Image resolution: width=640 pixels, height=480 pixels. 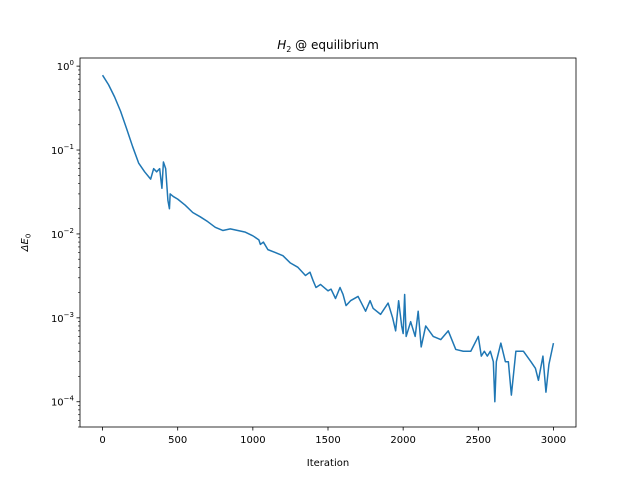 I want to click on x-tick-label: 2000, so click(x=402, y=440).